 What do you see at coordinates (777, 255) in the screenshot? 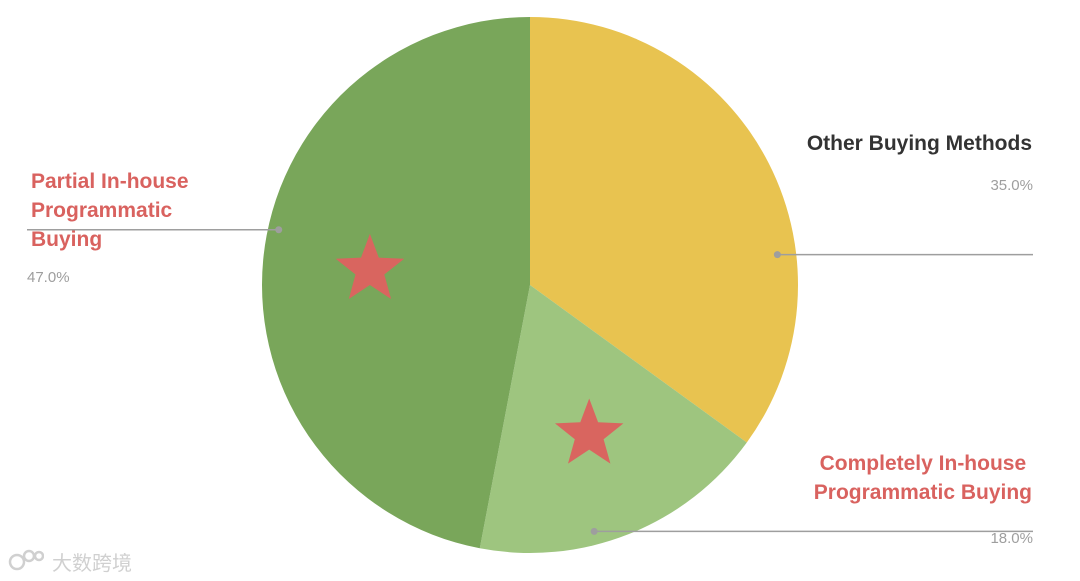
I see `leader-dot-other-buying-methods` at bounding box center [777, 255].